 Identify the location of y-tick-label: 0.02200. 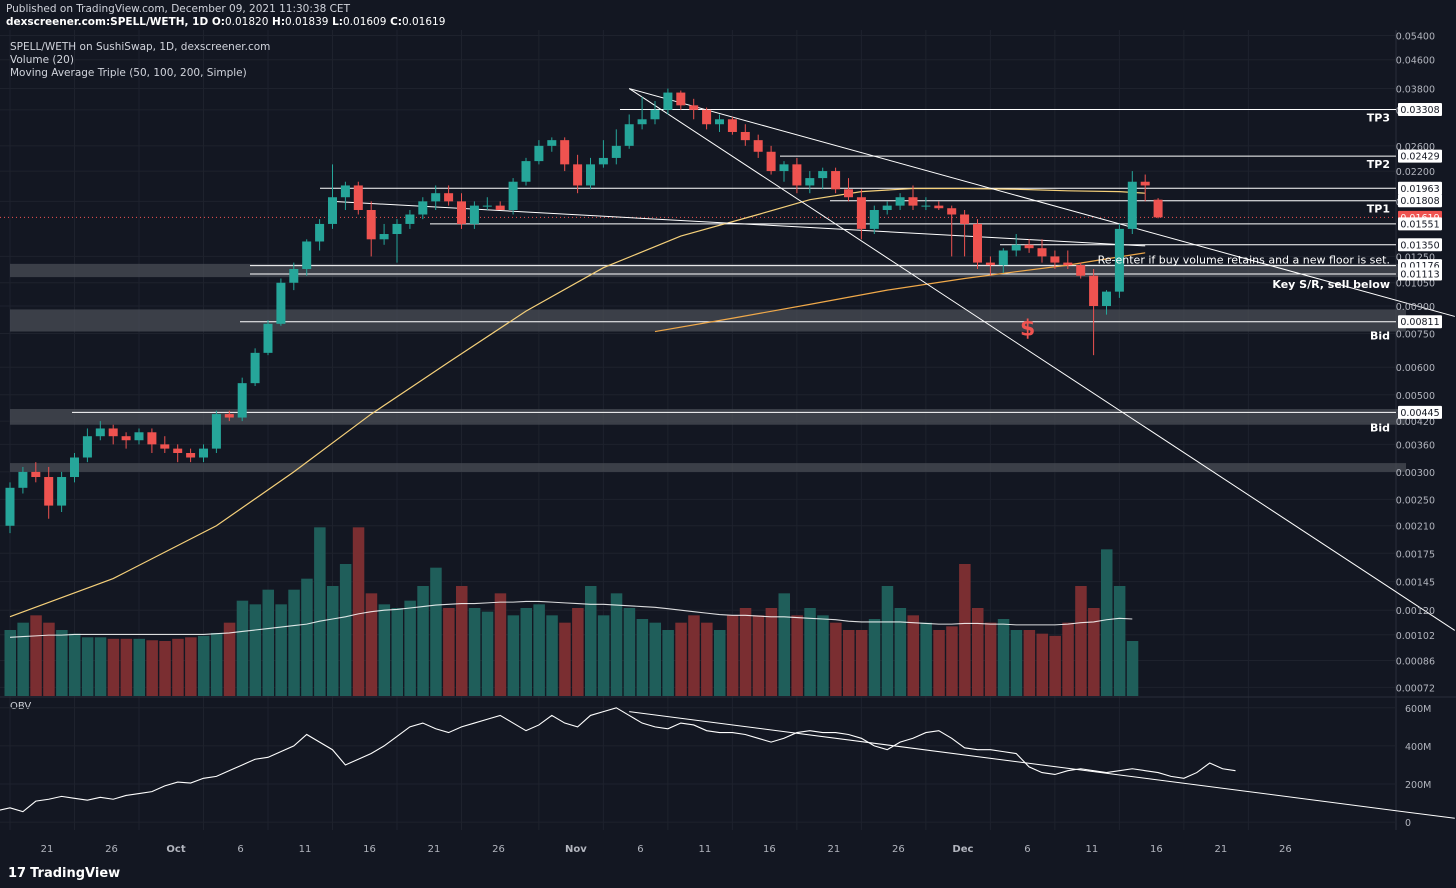
(1415, 172).